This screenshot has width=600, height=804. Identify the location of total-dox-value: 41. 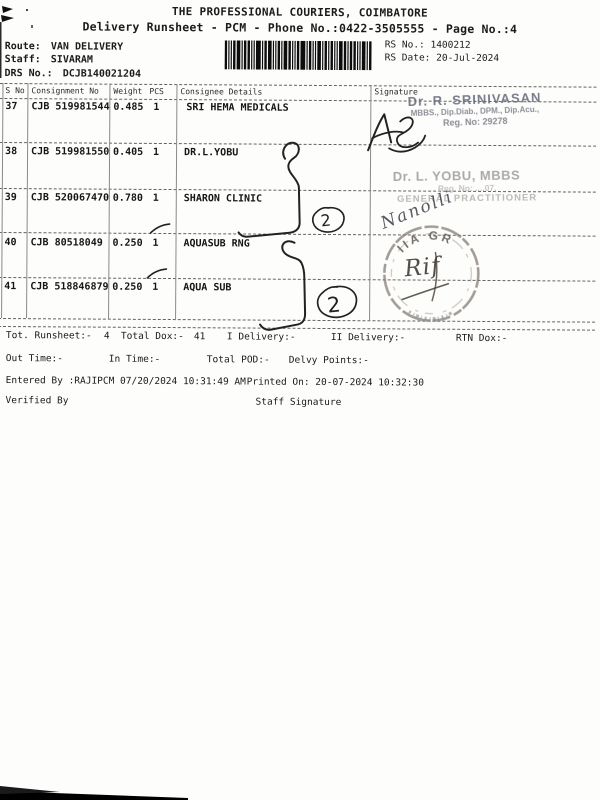
(199, 337).